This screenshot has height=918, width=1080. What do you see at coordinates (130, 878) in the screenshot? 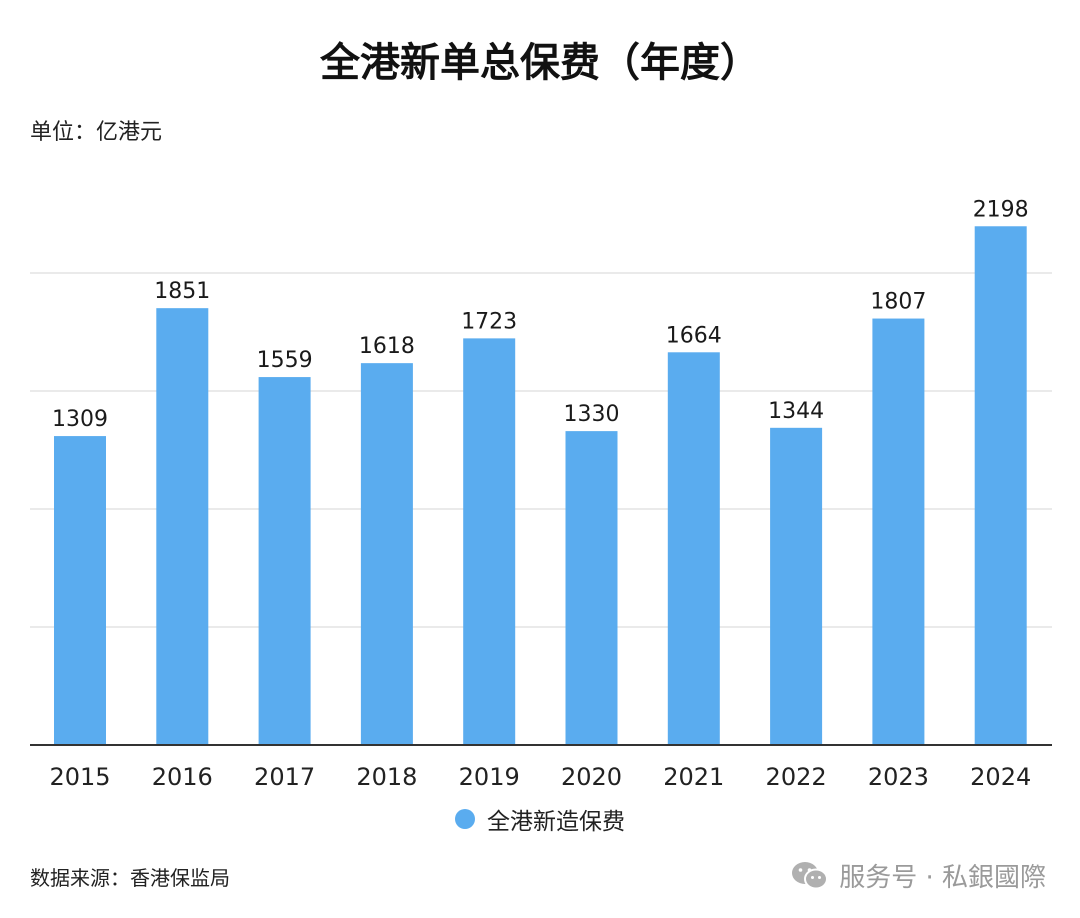
I see `data-source: 数据来源：香港保监局` at bounding box center [130, 878].